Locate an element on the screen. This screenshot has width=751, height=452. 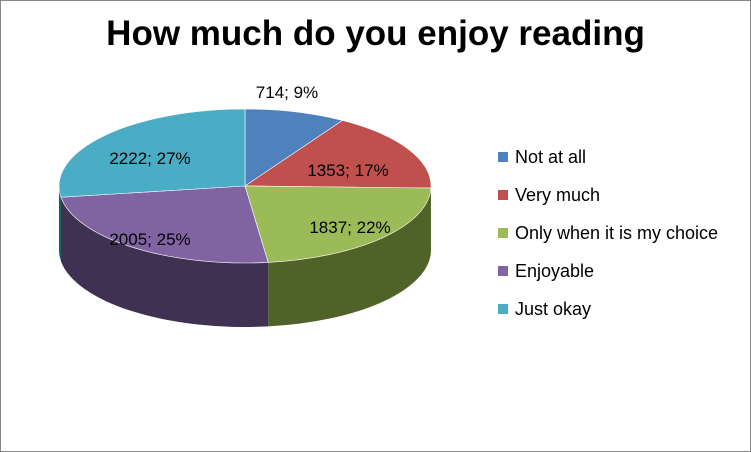
pie-side-enjoyable is located at coordinates (164, 262).